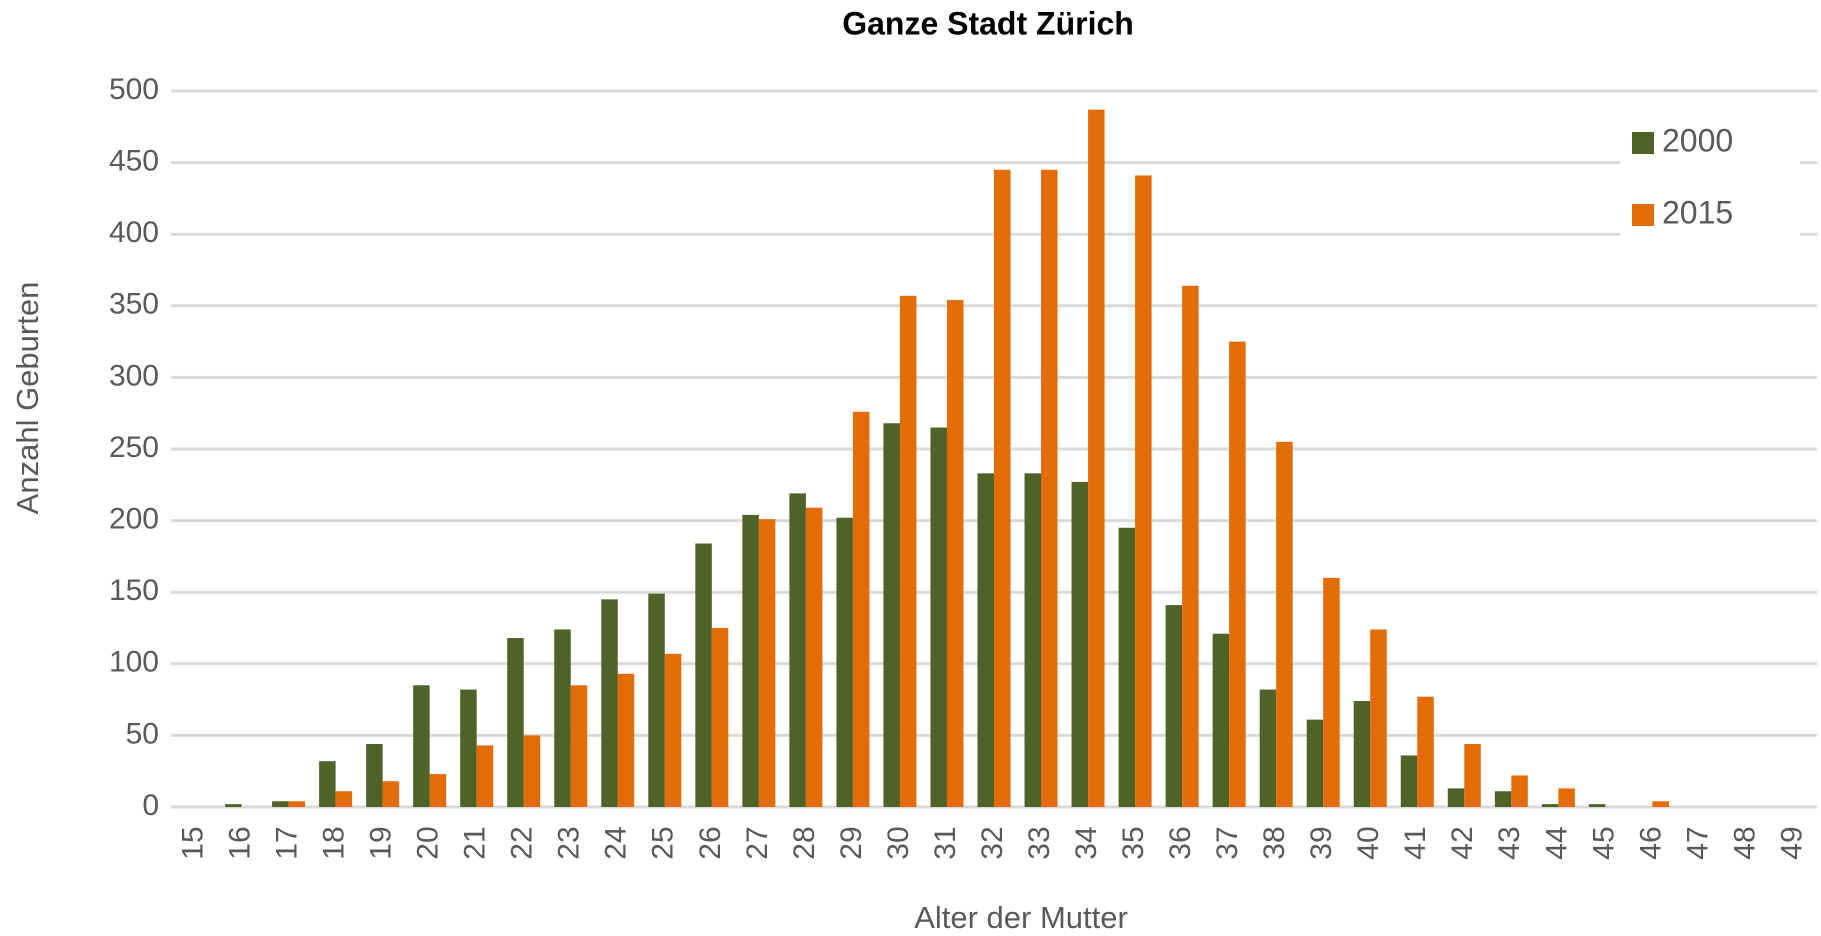 Image resolution: width=1821 pixels, height=936 pixels. Describe the element at coordinates (1791, 842) in the screenshot. I see `x-tick-label: 49` at that location.